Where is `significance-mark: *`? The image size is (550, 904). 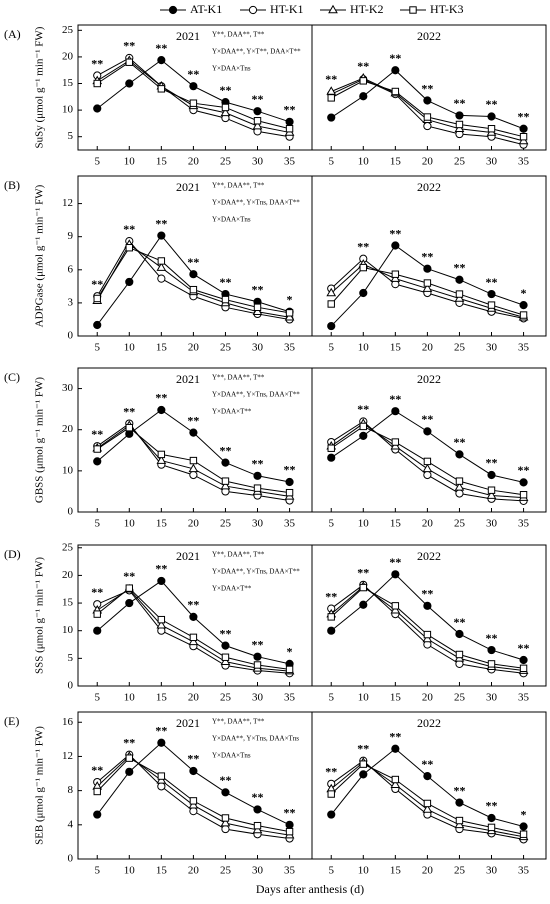 significance-mark: * is located at coordinates (524, 293).